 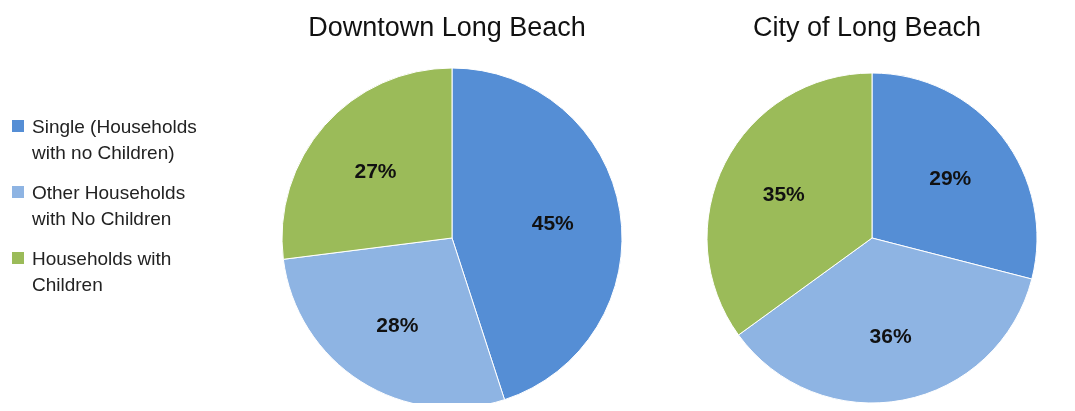 I want to click on data-label: 27%, so click(x=375, y=171).